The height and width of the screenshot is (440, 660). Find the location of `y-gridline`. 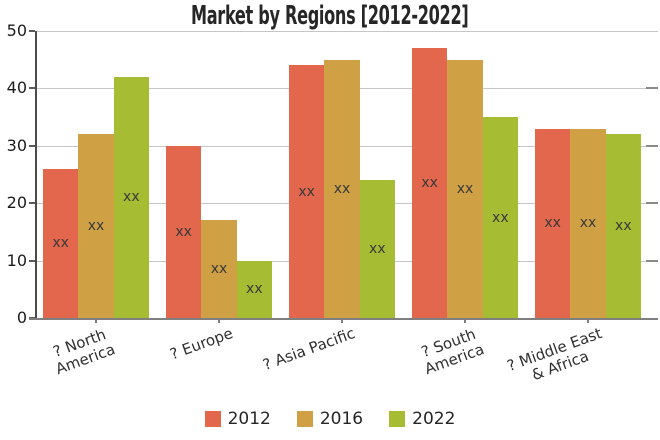

y-gridline is located at coordinates (346, 31).